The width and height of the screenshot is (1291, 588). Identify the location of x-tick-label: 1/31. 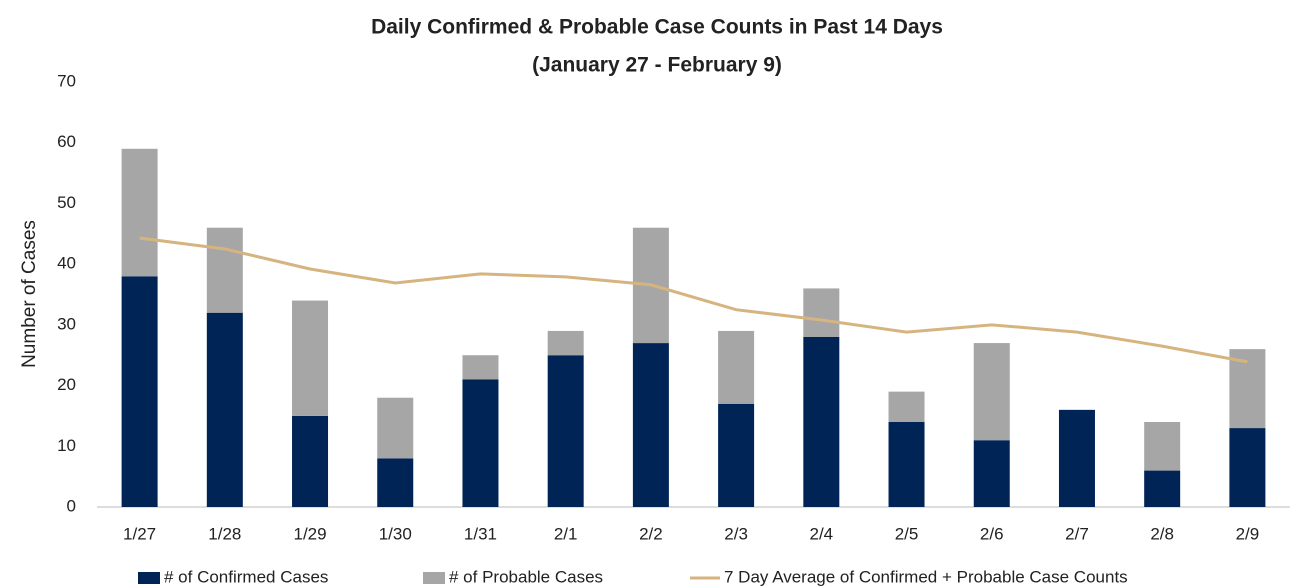
(480, 533).